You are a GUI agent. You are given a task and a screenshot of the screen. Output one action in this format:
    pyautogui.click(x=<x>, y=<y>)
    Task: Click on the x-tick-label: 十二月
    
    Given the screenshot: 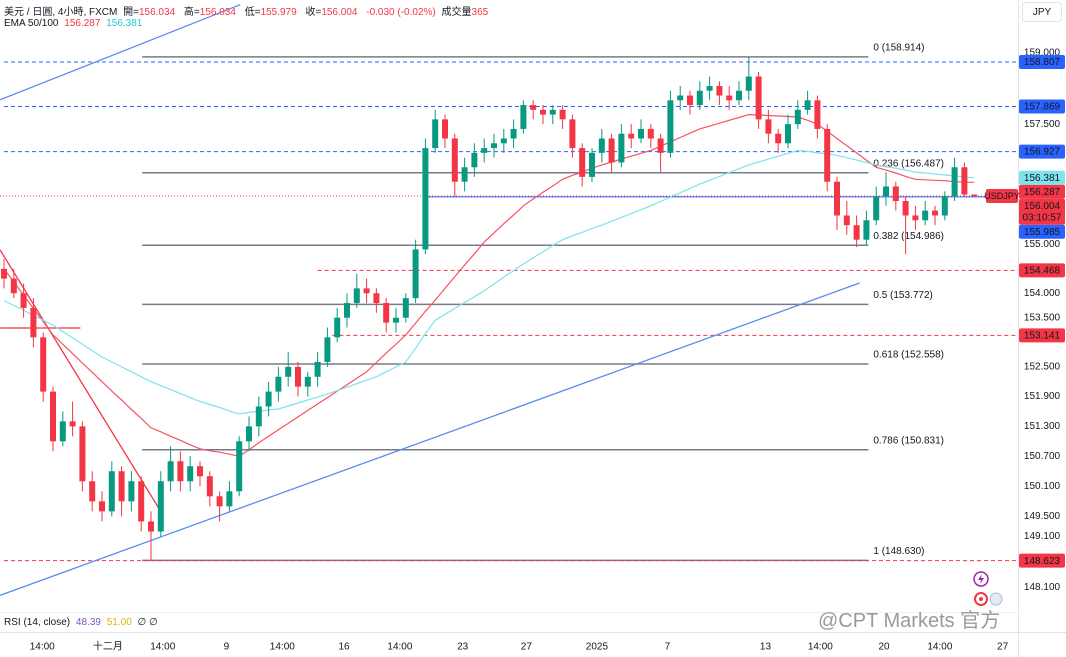 What is the action you would take?
    pyautogui.click(x=108, y=646)
    